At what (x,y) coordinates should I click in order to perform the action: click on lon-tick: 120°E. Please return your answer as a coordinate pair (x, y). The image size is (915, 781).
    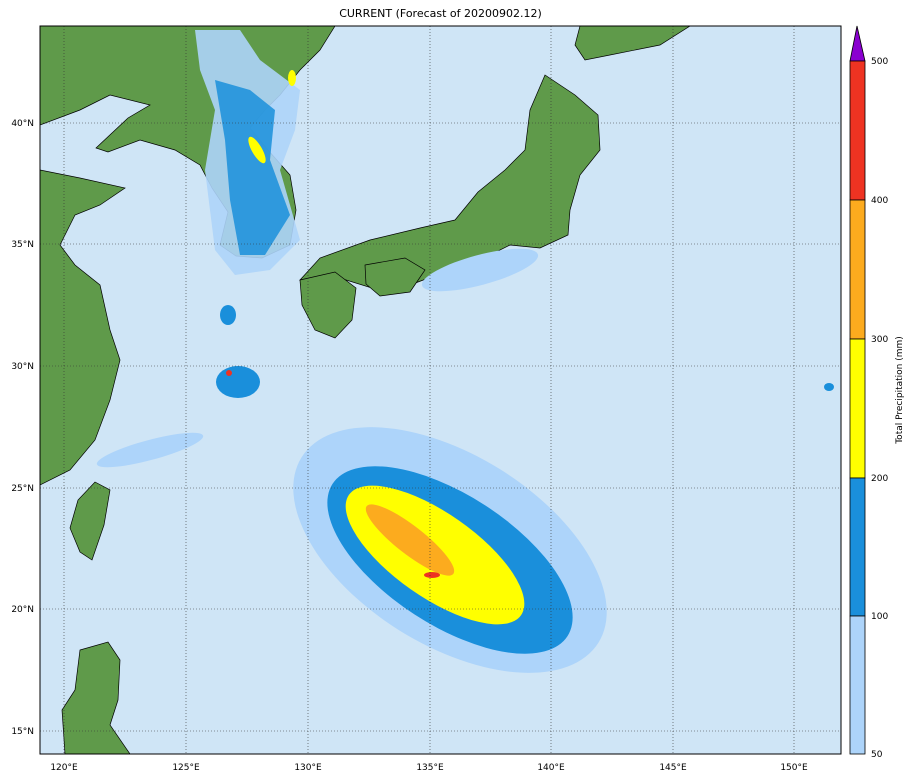
    Looking at the image, I should click on (64, 768).